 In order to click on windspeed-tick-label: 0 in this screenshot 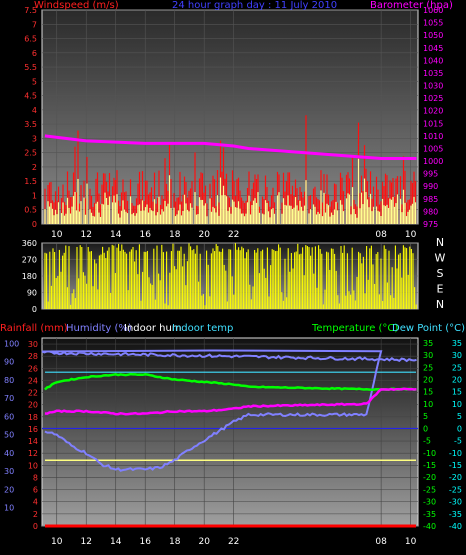, I will do `click(34, 224)`.